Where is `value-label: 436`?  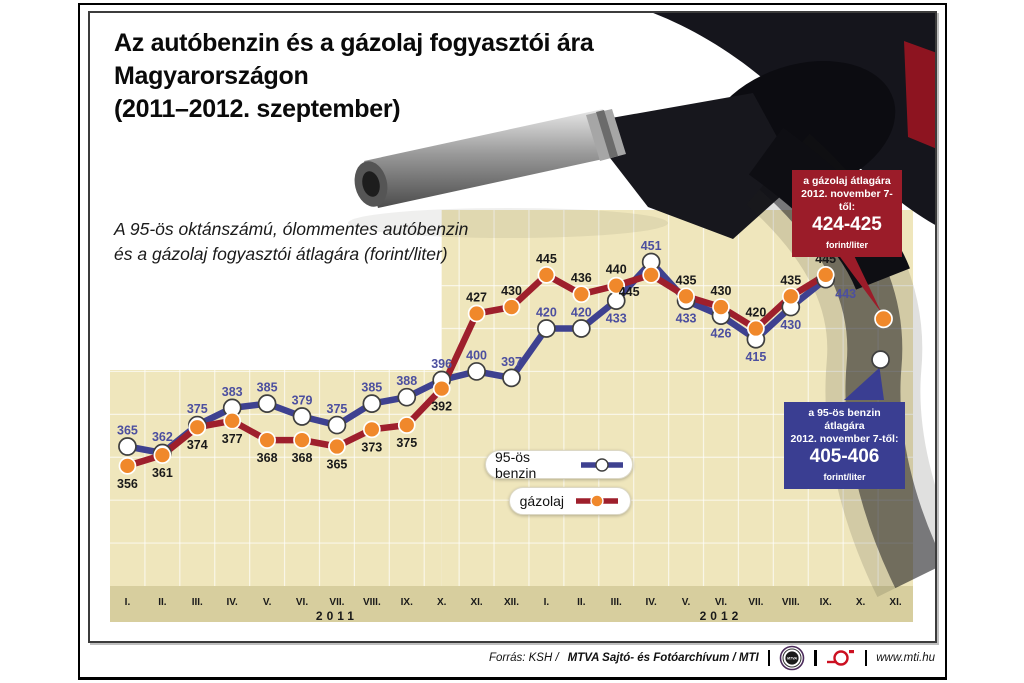
value-label: 436 is located at coordinates (581, 278).